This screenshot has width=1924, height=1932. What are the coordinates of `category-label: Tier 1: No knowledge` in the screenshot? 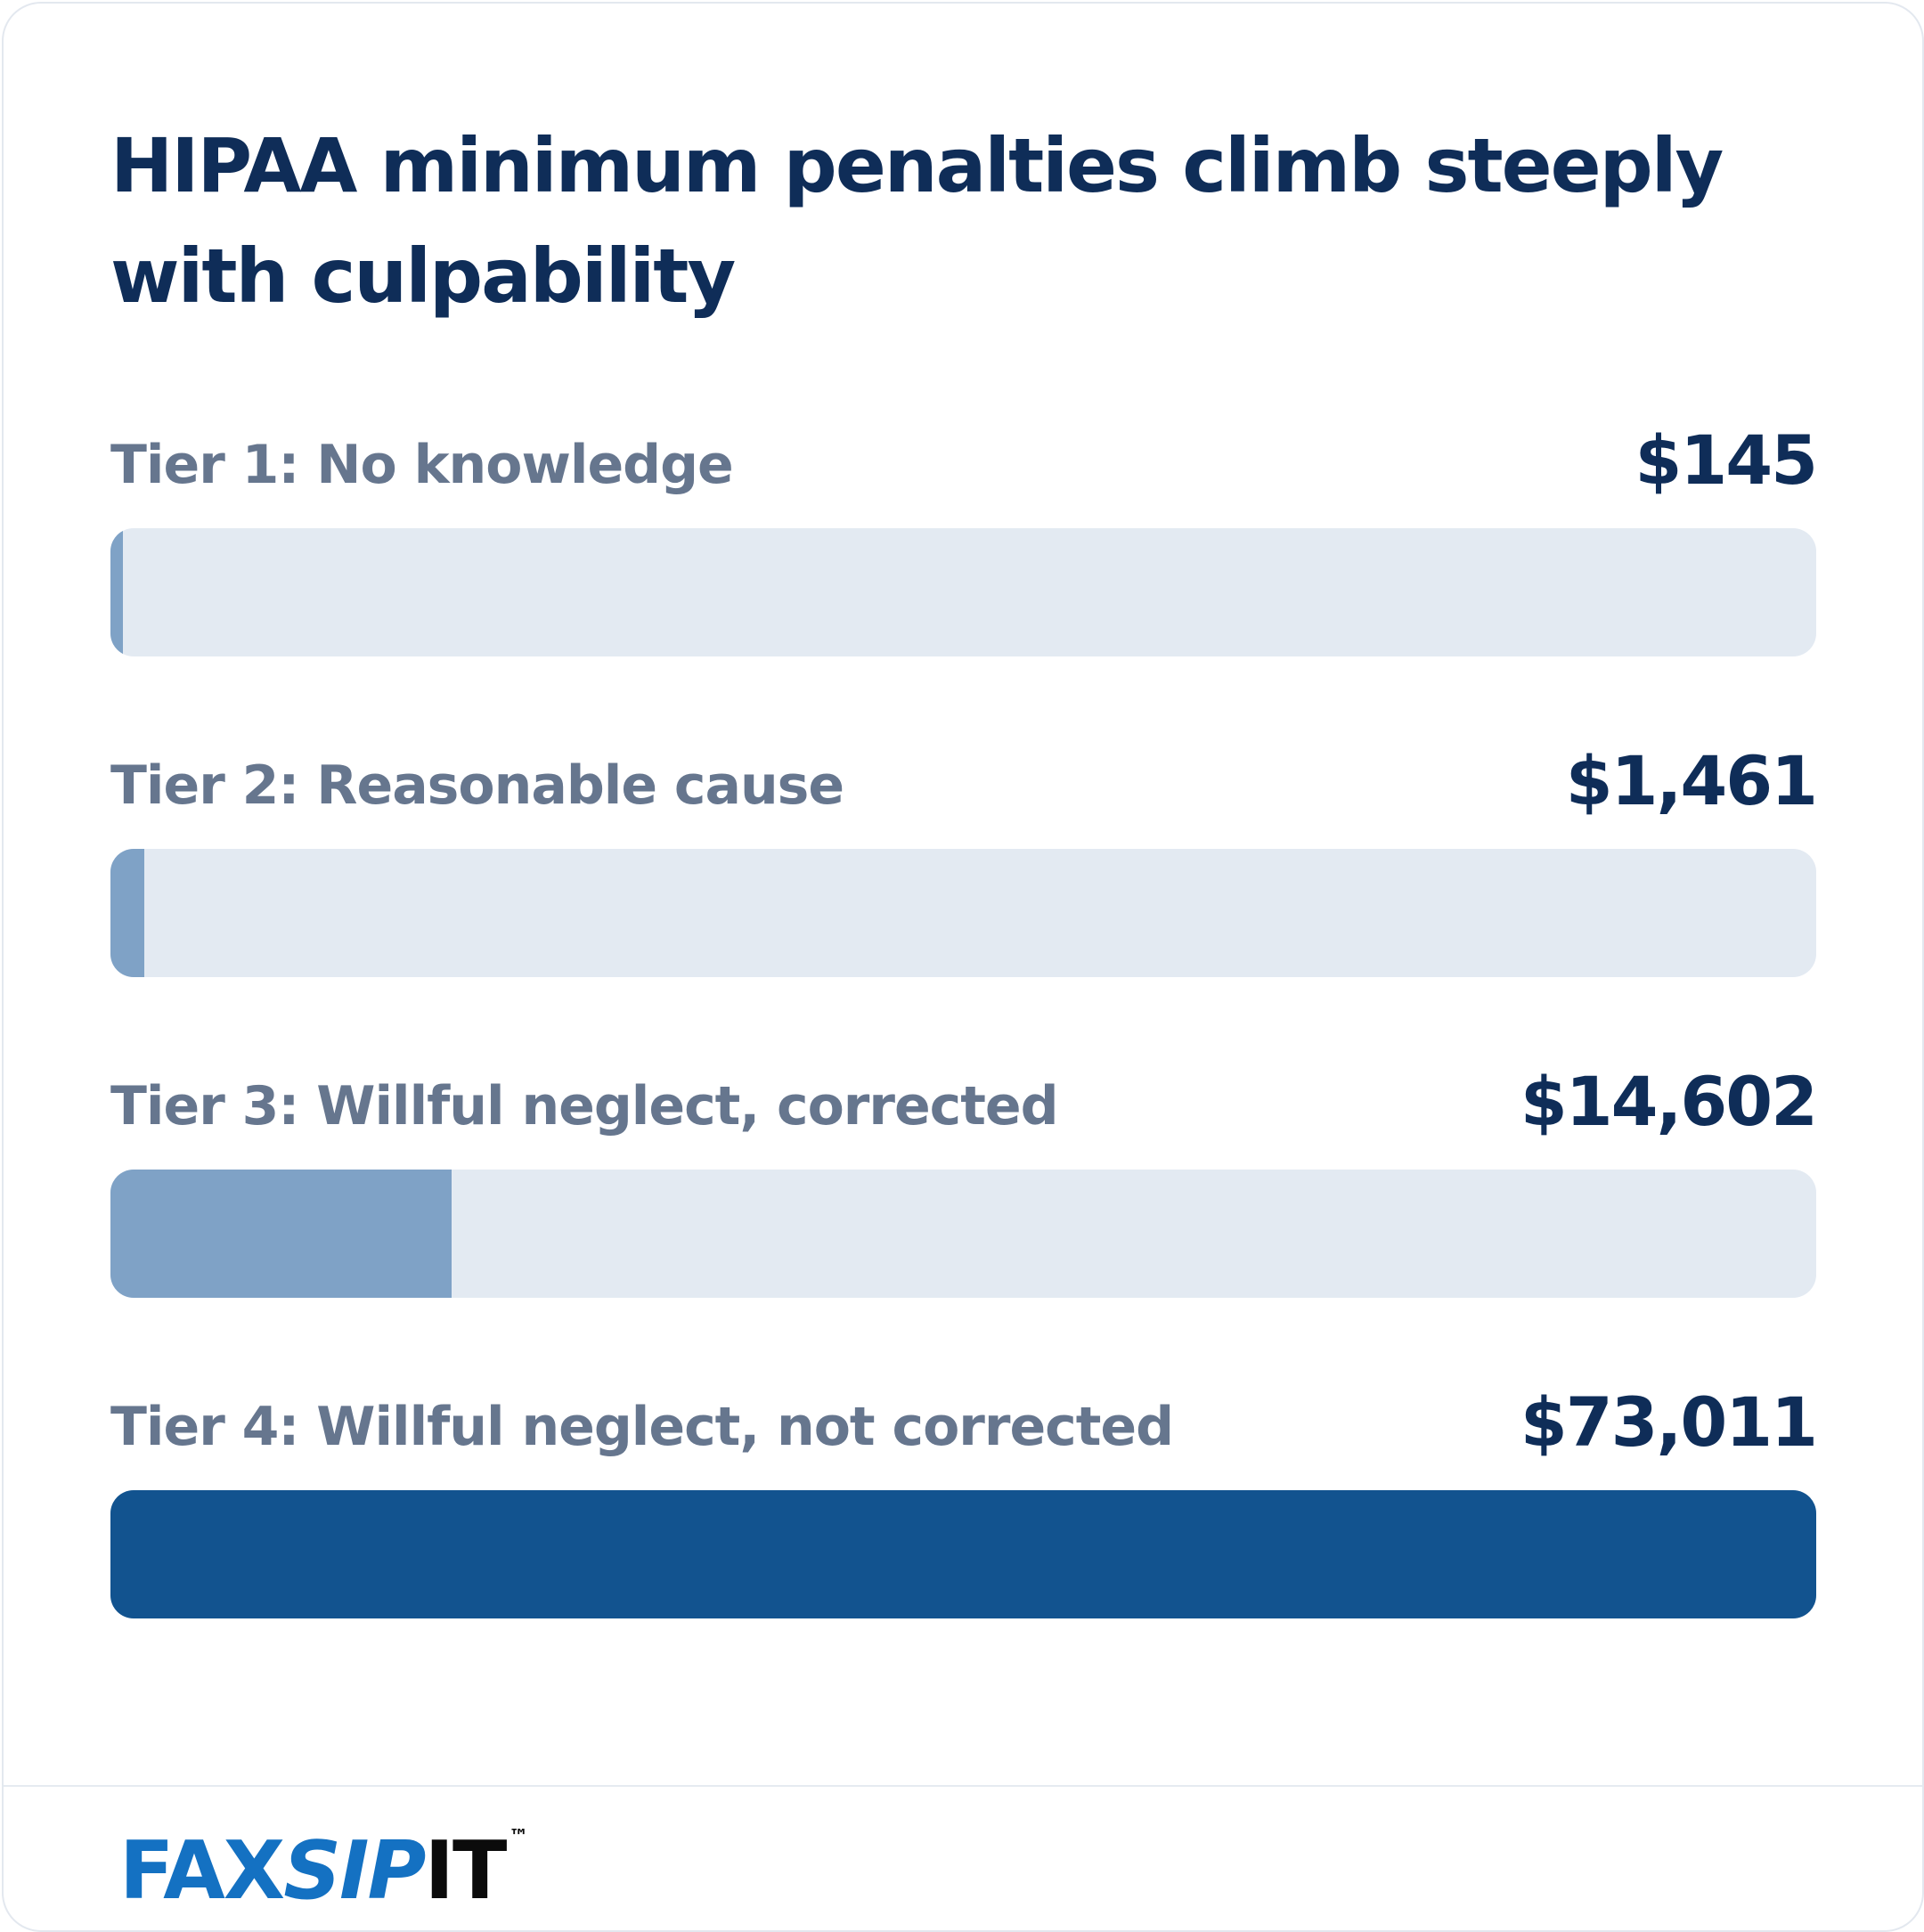 It's located at (422, 465).